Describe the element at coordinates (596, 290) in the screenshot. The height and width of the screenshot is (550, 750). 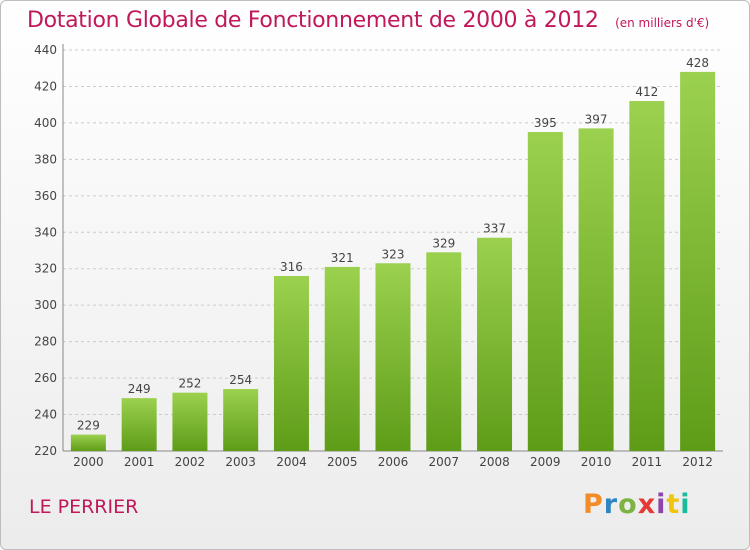
I see `bar-2010` at that location.